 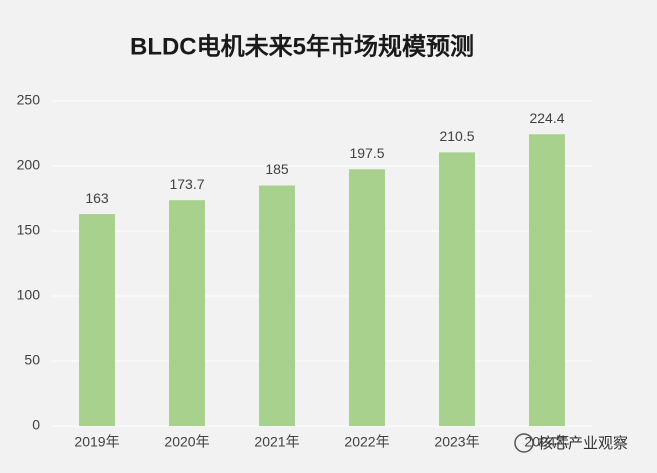 I want to click on x-tick-label: 2019年, so click(x=96, y=442).